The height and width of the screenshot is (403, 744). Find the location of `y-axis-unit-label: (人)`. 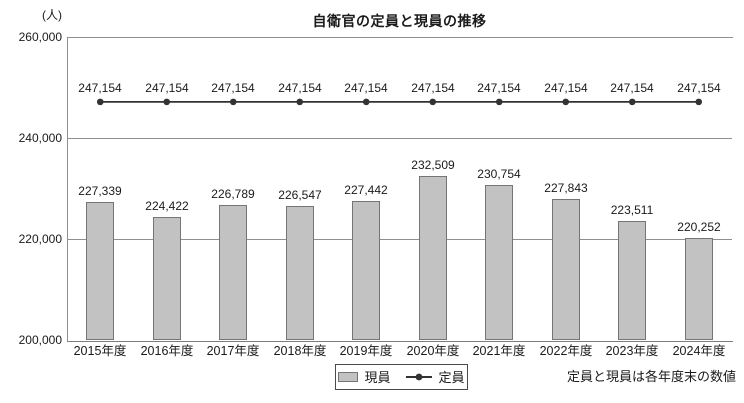

y-axis-unit-label: (人) is located at coordinates (52, 15).